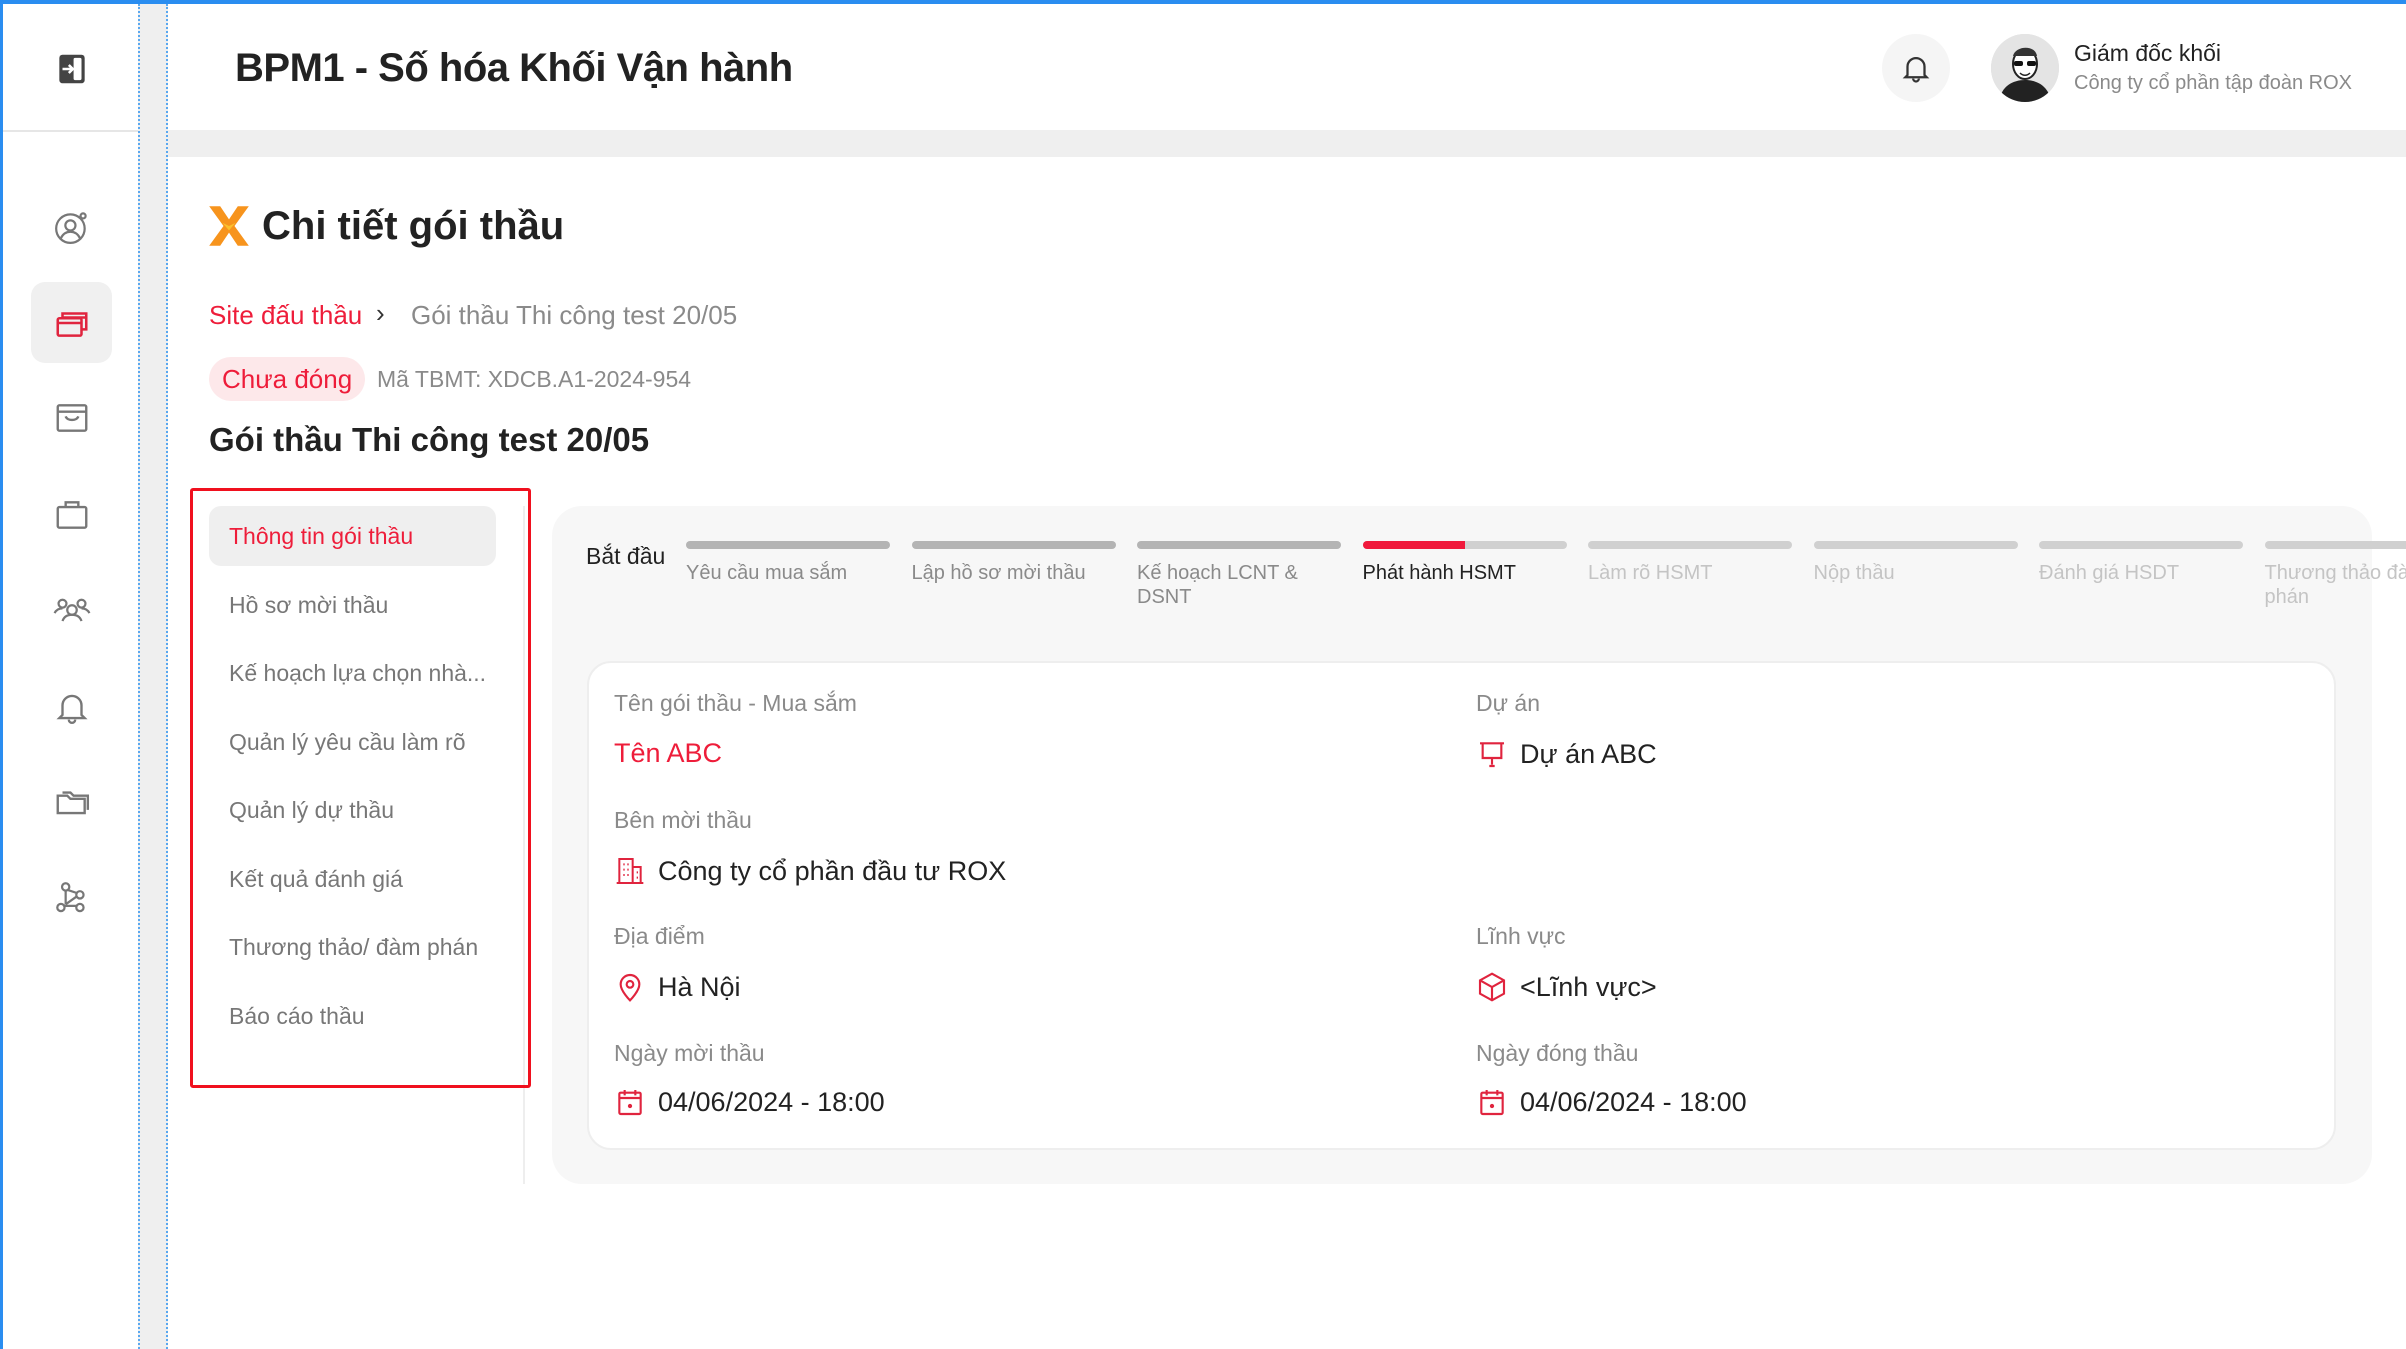 This screenshot has width=2406, height=1349. What do you see at coordinates (668, 753) in the screenshot?
I see `package-name-value: Tên ABC` at bounding box center [668, 753].